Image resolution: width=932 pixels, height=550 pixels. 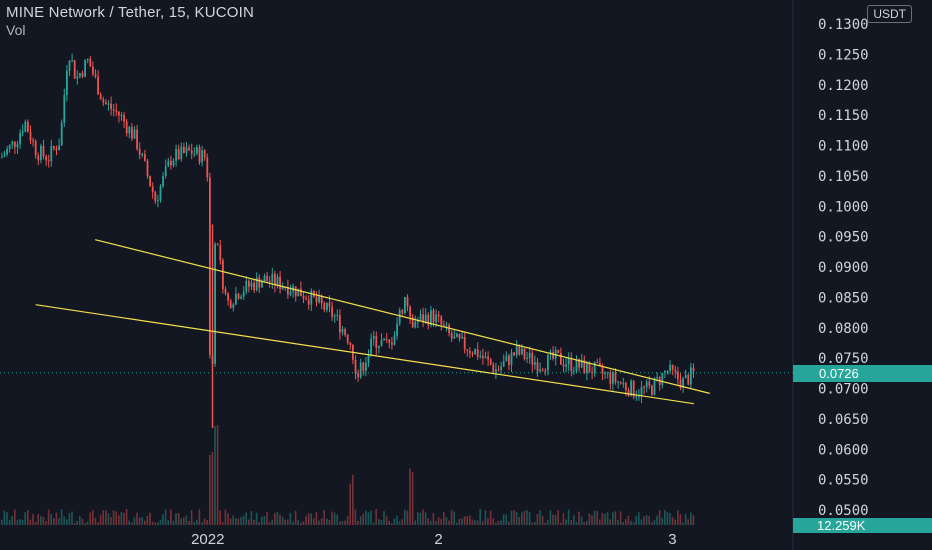 What do you see at coordinates (130, 12) in the screenshot?
I see `symbol-title: MINE Network / Tether, 15, KUCOIN` at bounding box center [130, 12].